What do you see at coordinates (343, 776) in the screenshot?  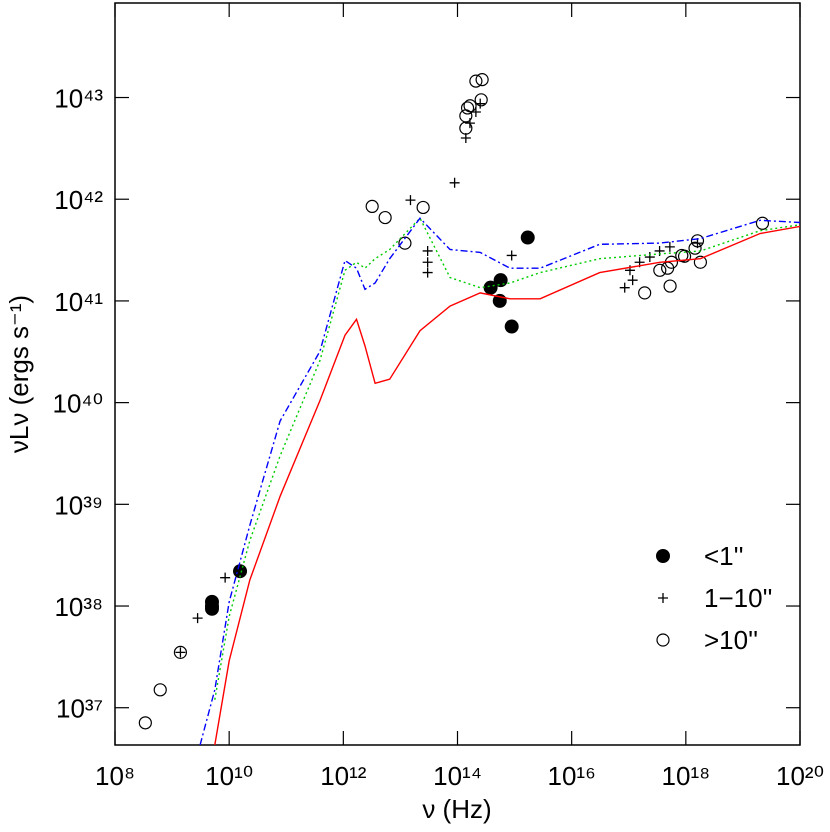 I see `x-tick-label: 10¹²` at bounding box center [343, 776].